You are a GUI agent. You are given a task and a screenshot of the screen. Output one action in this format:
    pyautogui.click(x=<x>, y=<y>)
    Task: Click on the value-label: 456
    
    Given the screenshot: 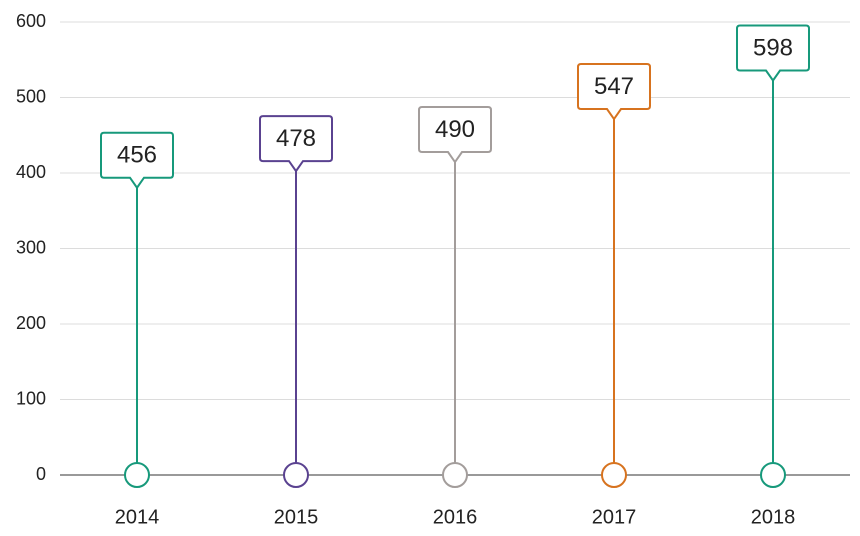 What is the action you would take?
    pyautogui.click(x=137, y=155)
    